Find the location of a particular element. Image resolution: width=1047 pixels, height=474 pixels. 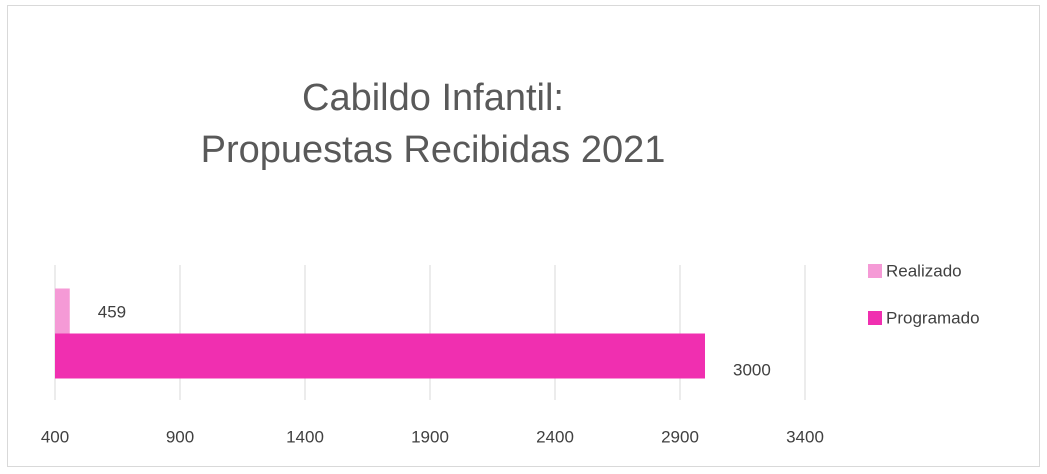

x-tick-label: 3400 is located at coordinates (805, 436).